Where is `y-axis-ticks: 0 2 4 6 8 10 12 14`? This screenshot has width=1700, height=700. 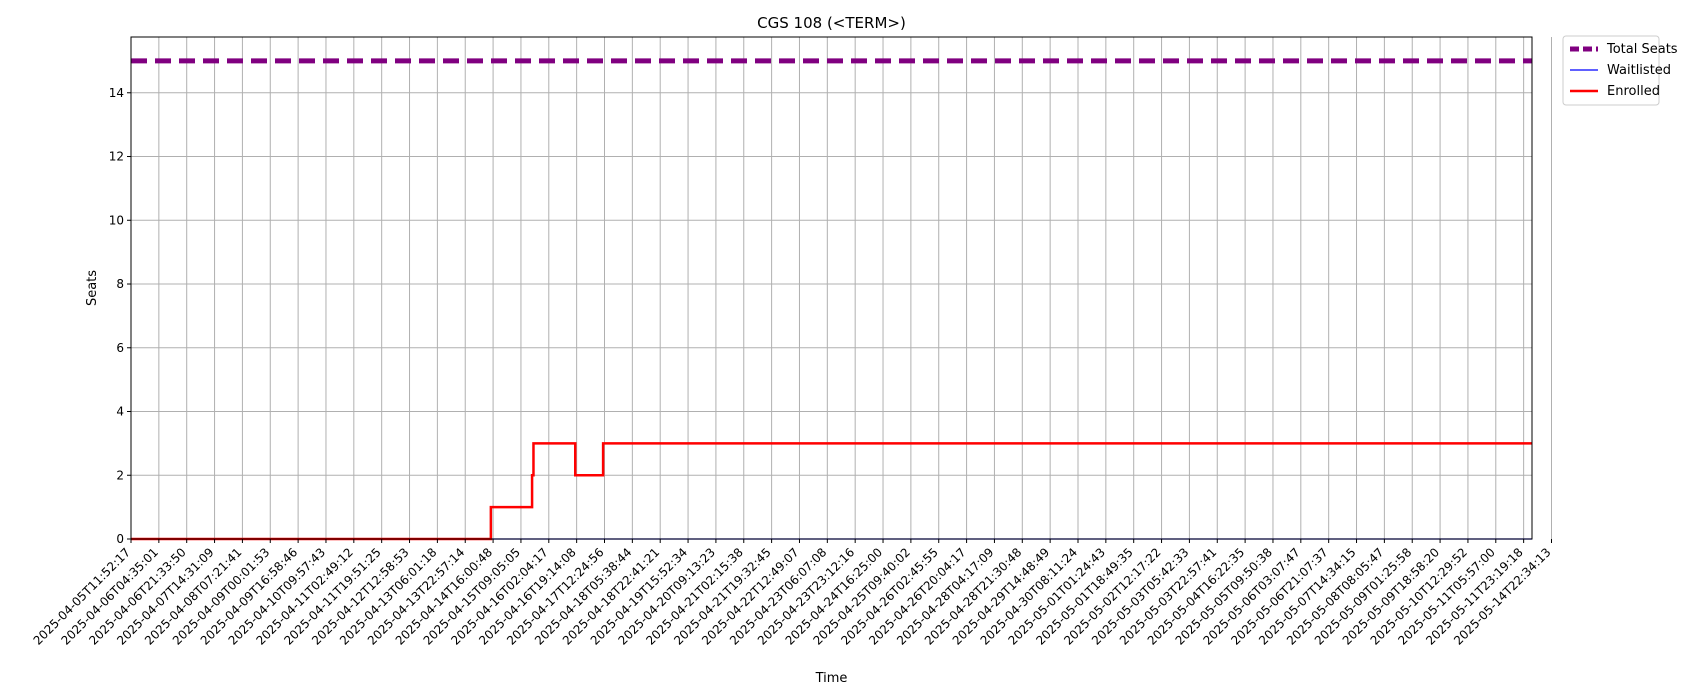 y-axis-ticks: 0 2 4 6 8 10 12 14 is located at coordinates (120, 316).